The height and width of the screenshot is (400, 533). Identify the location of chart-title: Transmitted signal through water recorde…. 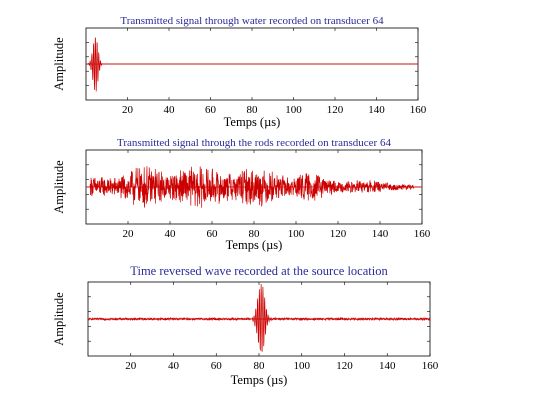
(252, 21).